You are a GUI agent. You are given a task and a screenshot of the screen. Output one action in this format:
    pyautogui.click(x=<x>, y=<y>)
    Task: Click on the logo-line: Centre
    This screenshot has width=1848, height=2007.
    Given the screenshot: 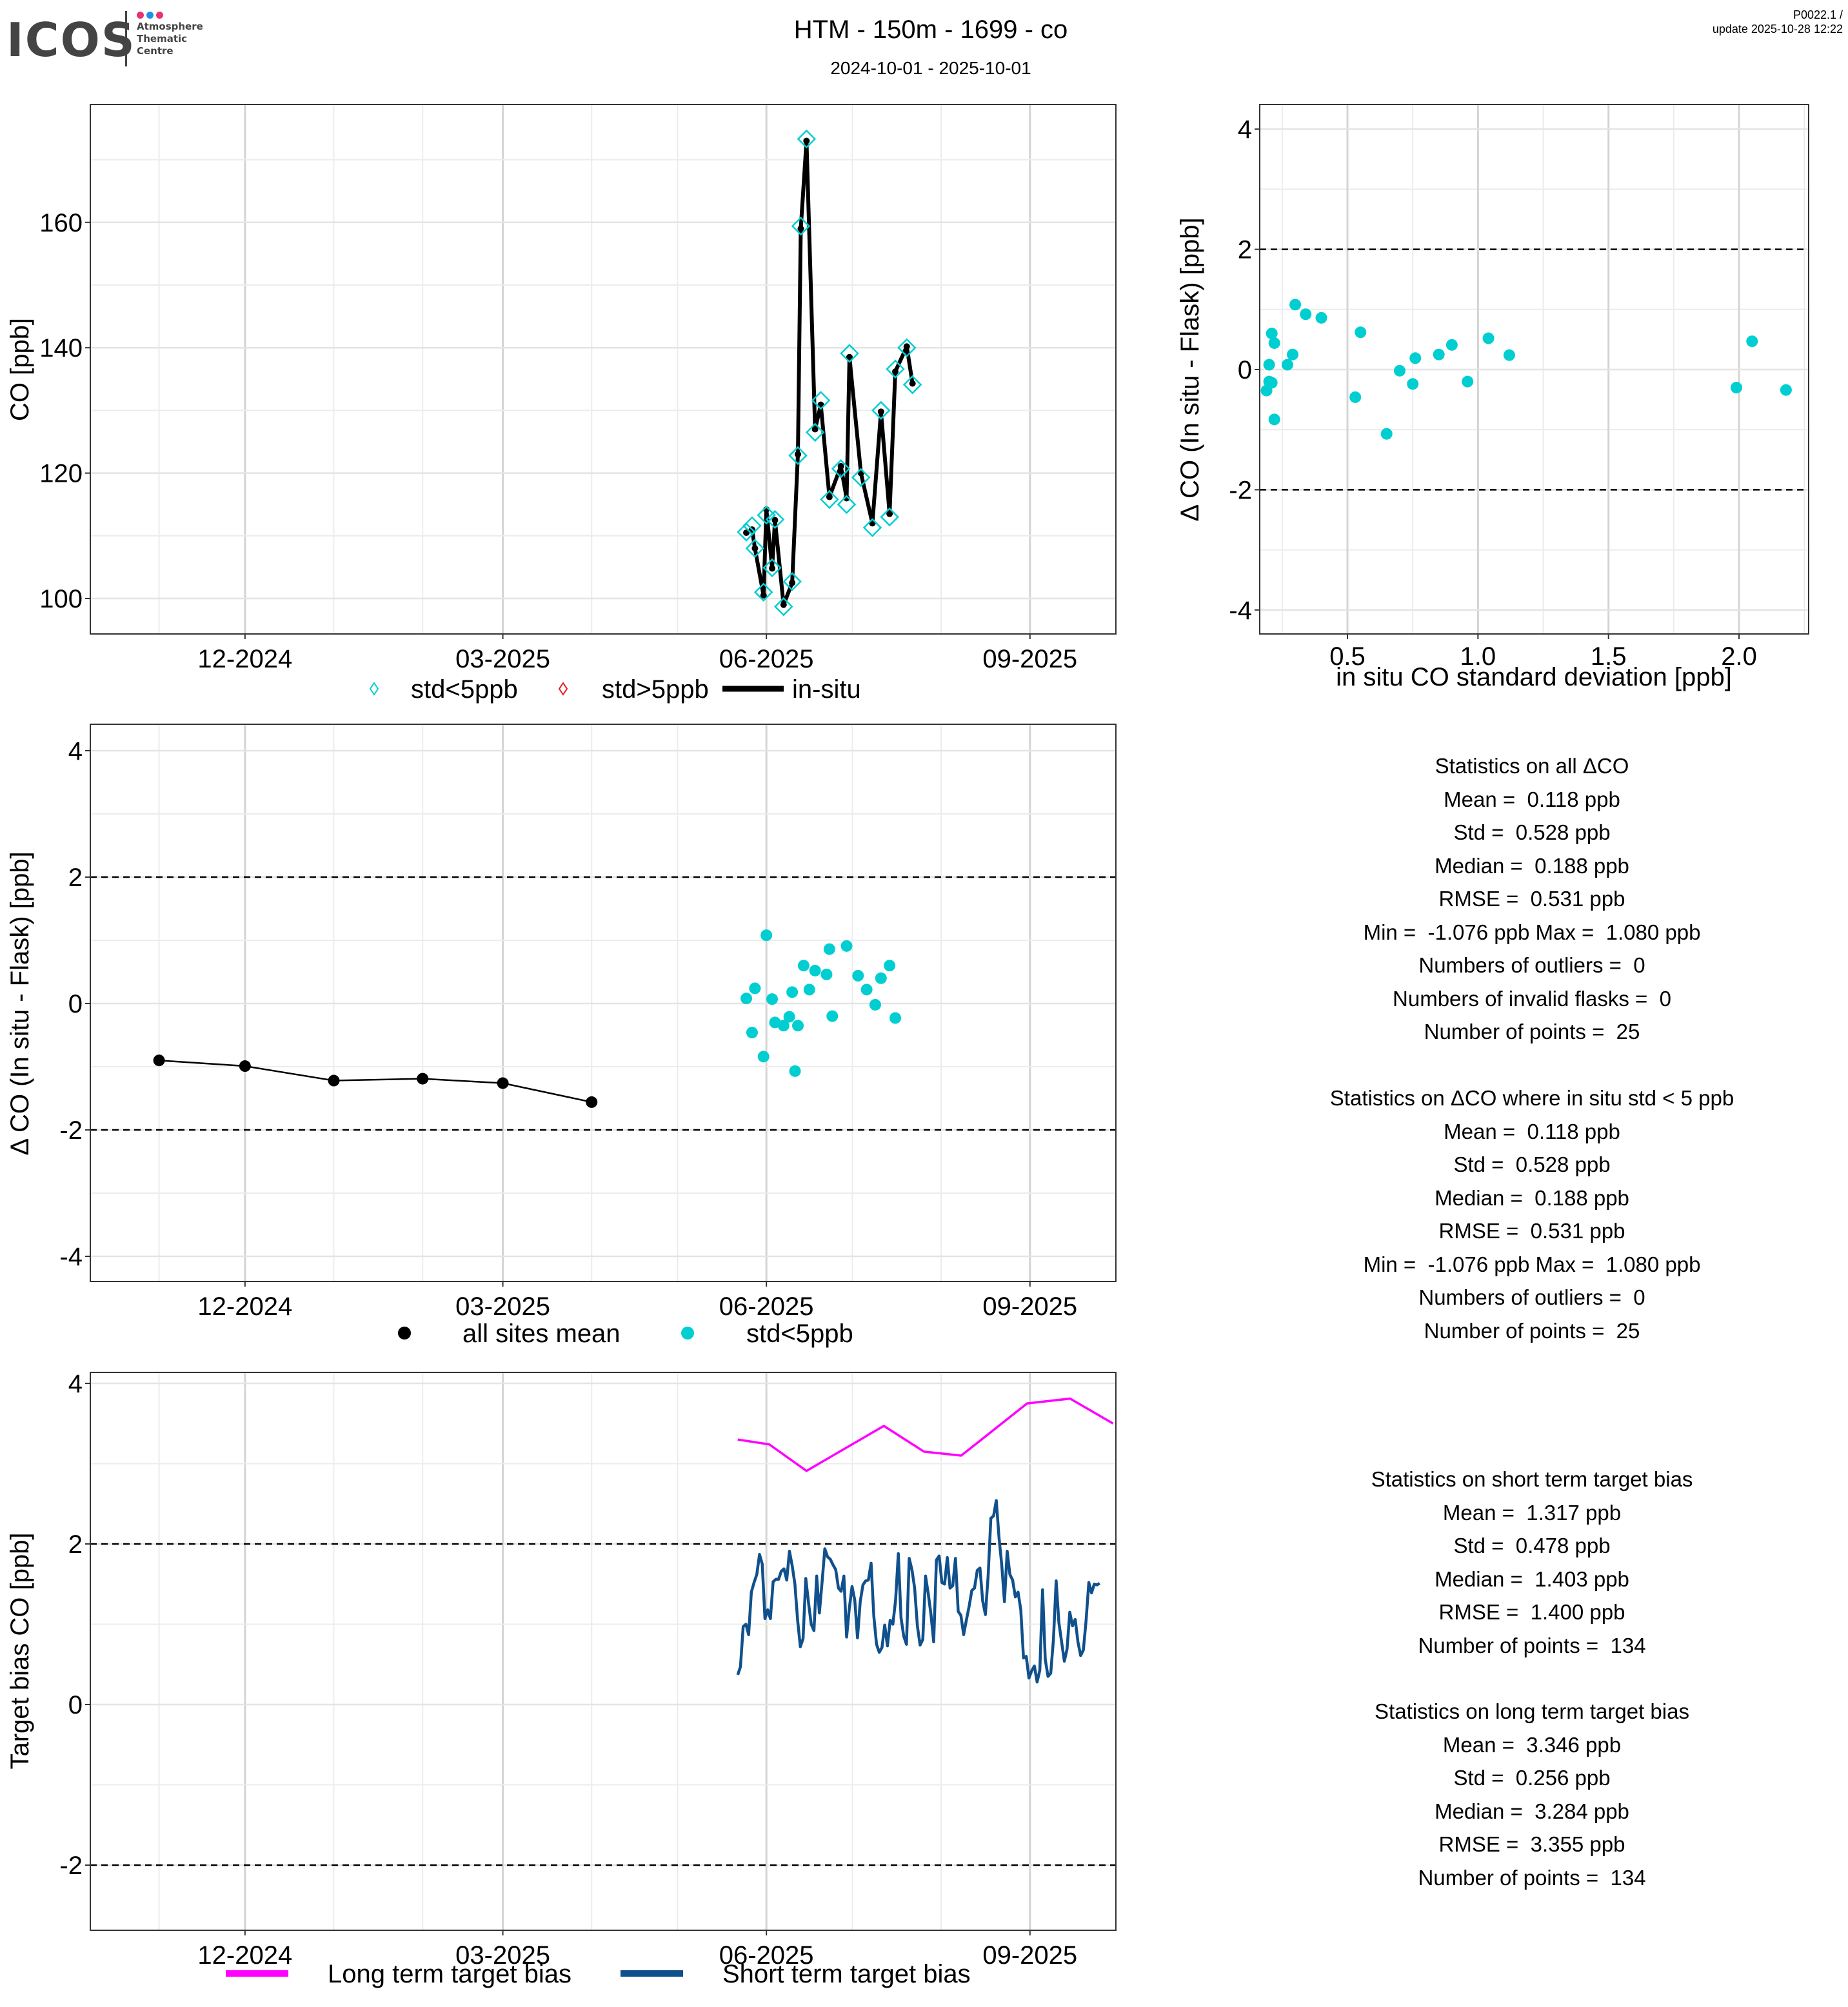 What is the action you would take?
    pyautogui.click(x=156, y=51)
    